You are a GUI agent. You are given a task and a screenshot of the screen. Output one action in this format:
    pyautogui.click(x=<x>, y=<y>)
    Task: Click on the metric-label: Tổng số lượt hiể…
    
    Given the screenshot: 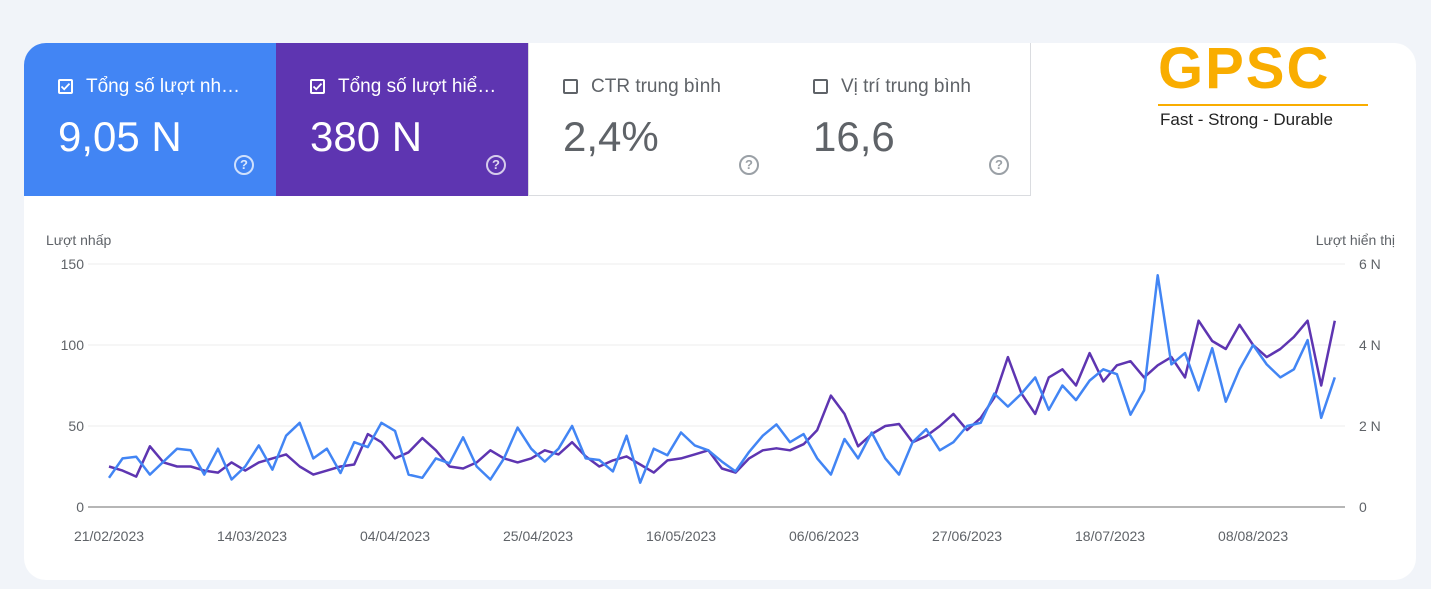 What is the action you would take?
    pyautogui.click(x=417, y=86)
    